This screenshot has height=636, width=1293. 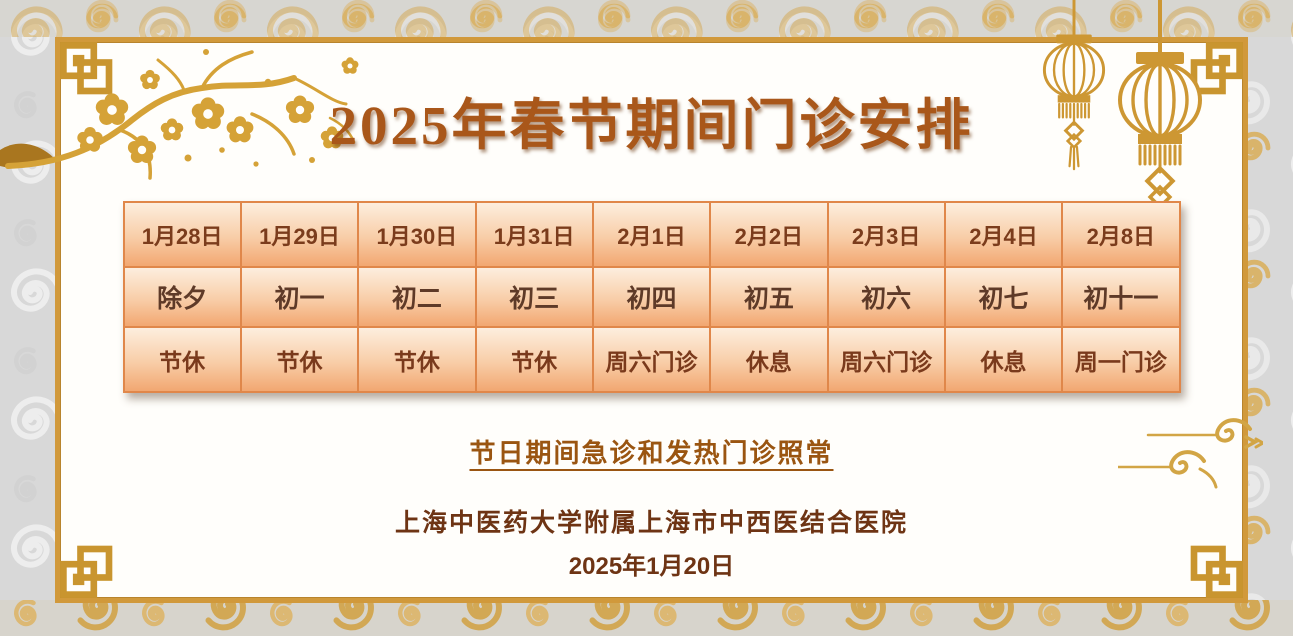 I want to click on hospital-name: 上海中医药大学附属上海市中西医结合医院, so click(x=651, y=523).